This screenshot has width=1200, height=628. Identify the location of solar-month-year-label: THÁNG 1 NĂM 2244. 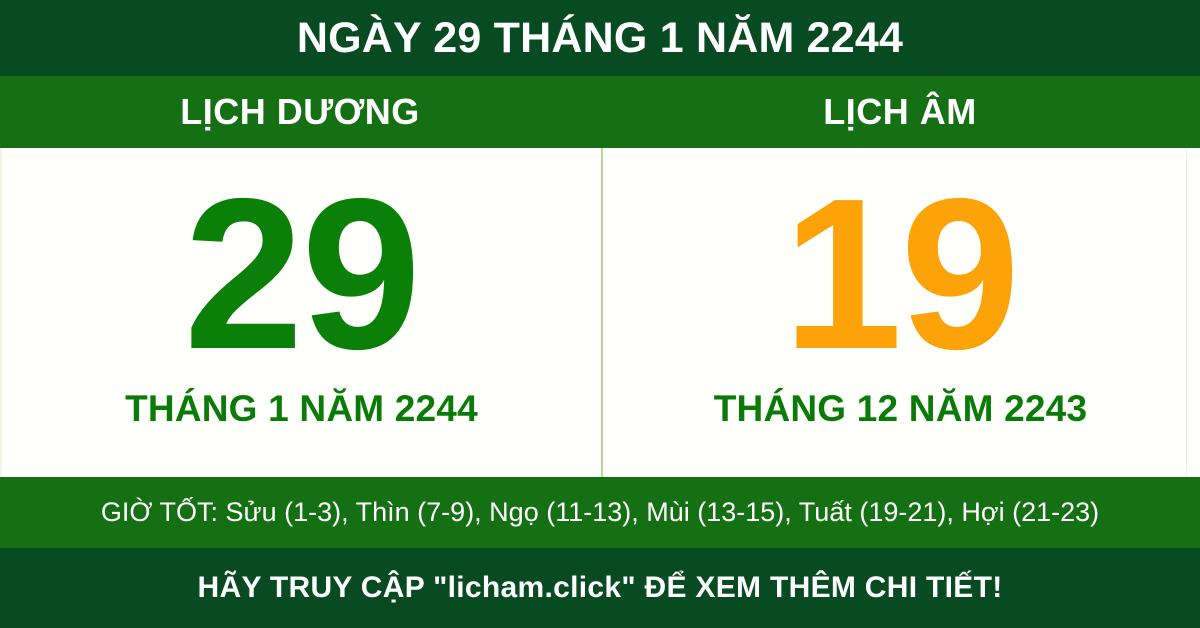
(301, 408).